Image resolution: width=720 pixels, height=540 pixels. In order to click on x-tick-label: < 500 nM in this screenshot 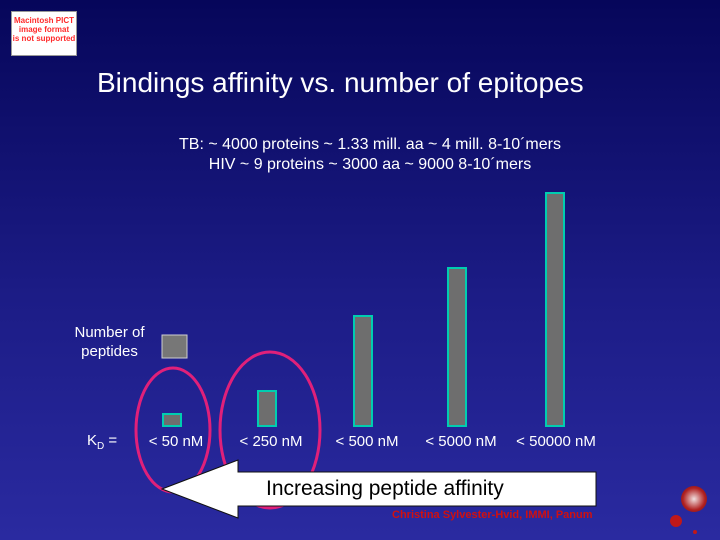, I will do `click(367, 441)`.